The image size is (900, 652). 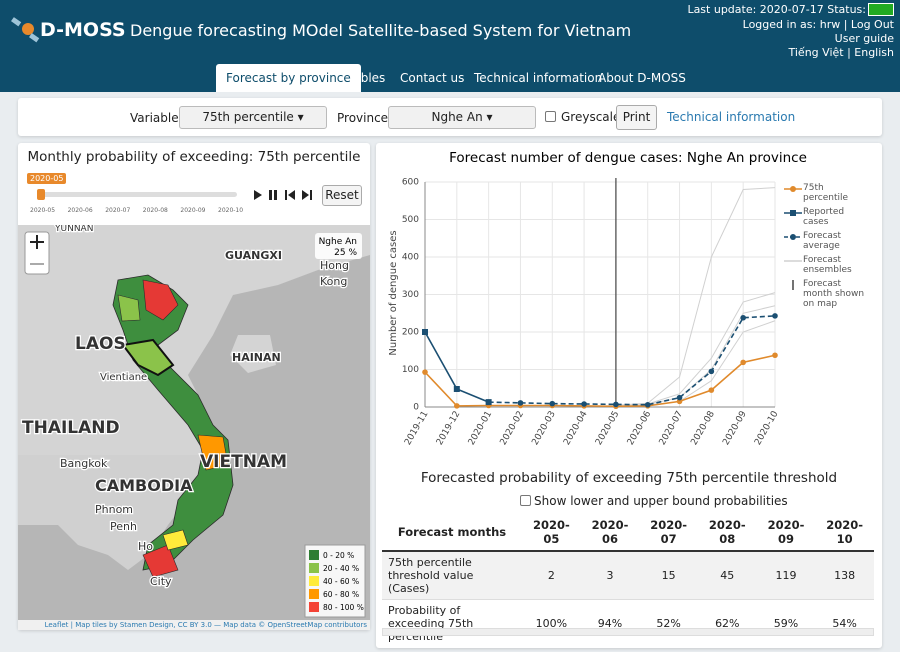 What do you see at coordinates (342, 195) in the screenshot?
I see `reset-button: Reset` at bounding box center [342, 195].